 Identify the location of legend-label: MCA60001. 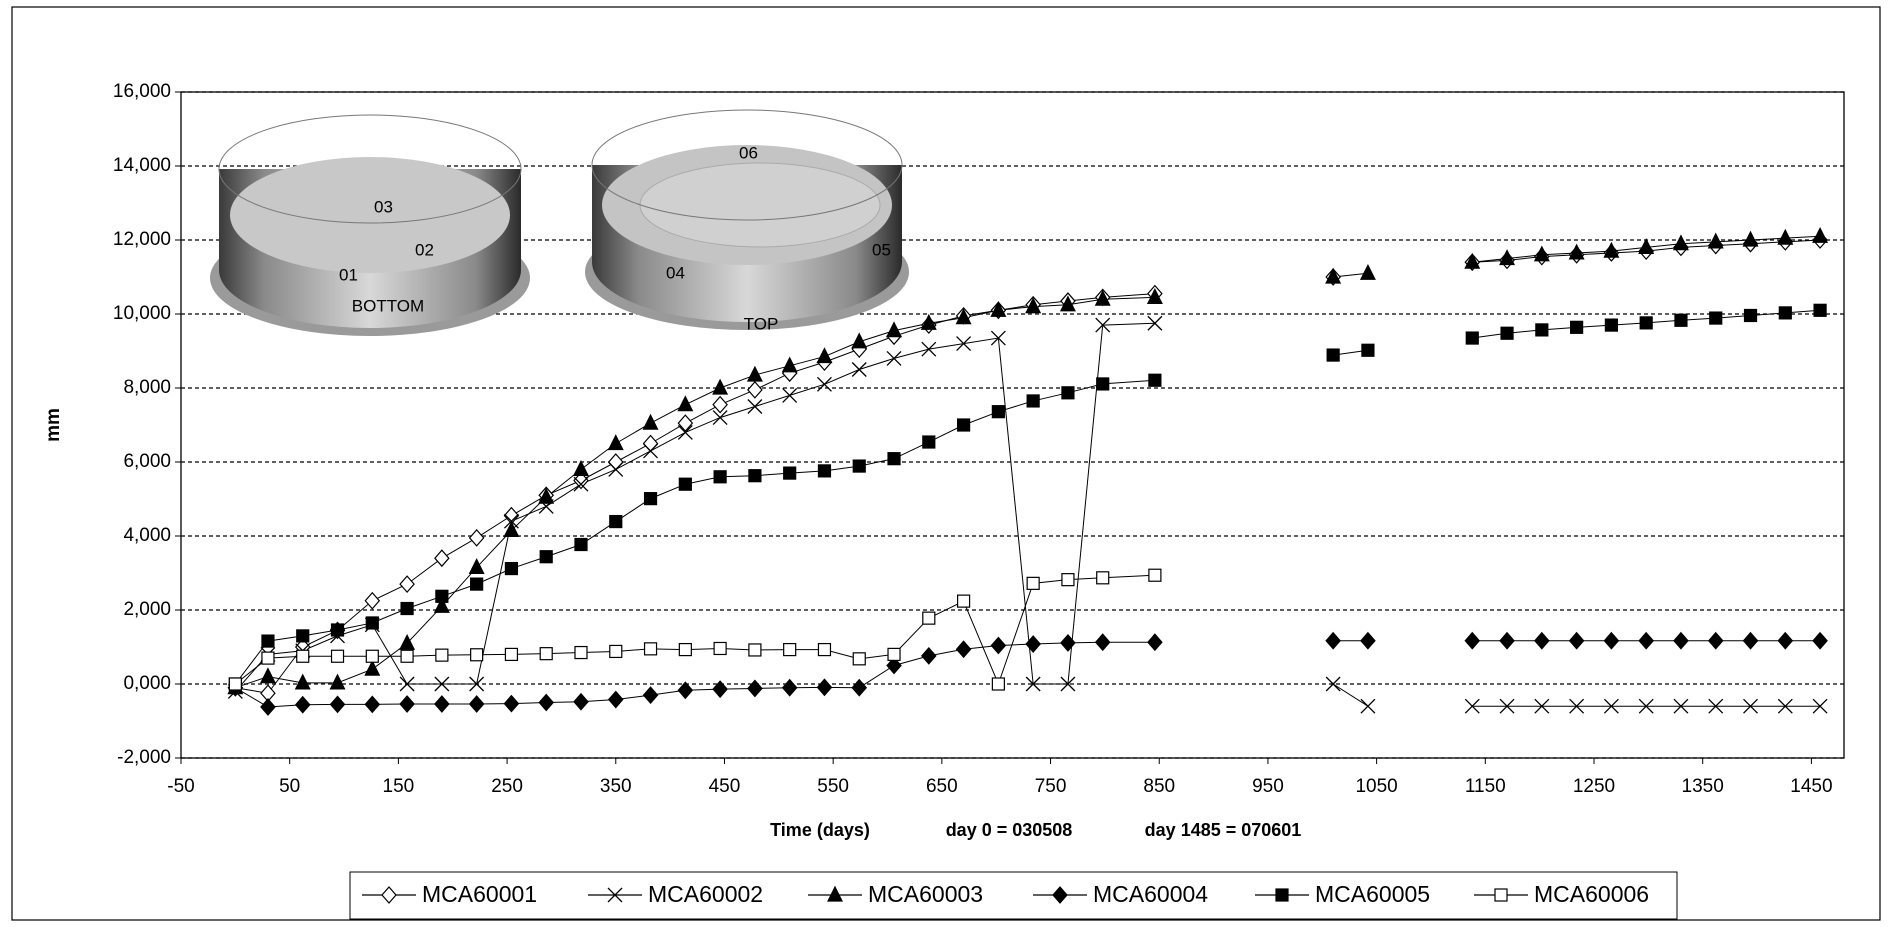
(479, 894).